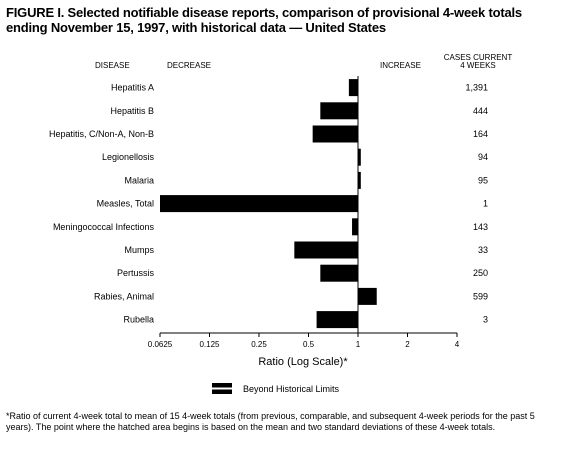  Describe the element at coordinates (125, 204) in the screenshot. I see `category-label: Measles, Total` at that location.